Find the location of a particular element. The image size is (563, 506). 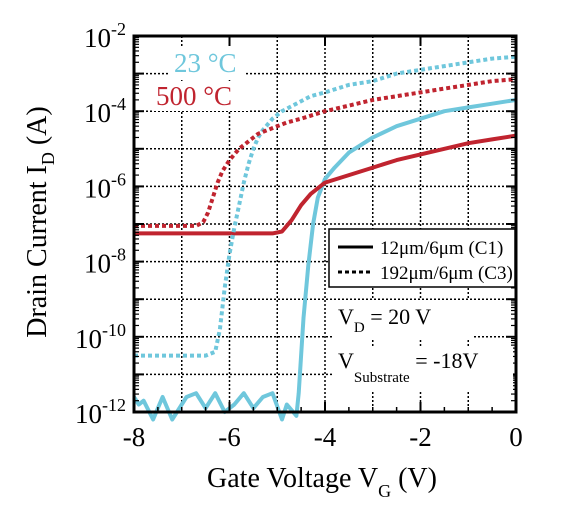

y-tick-label-exponent: -2 is located at coordinates (118, 29).